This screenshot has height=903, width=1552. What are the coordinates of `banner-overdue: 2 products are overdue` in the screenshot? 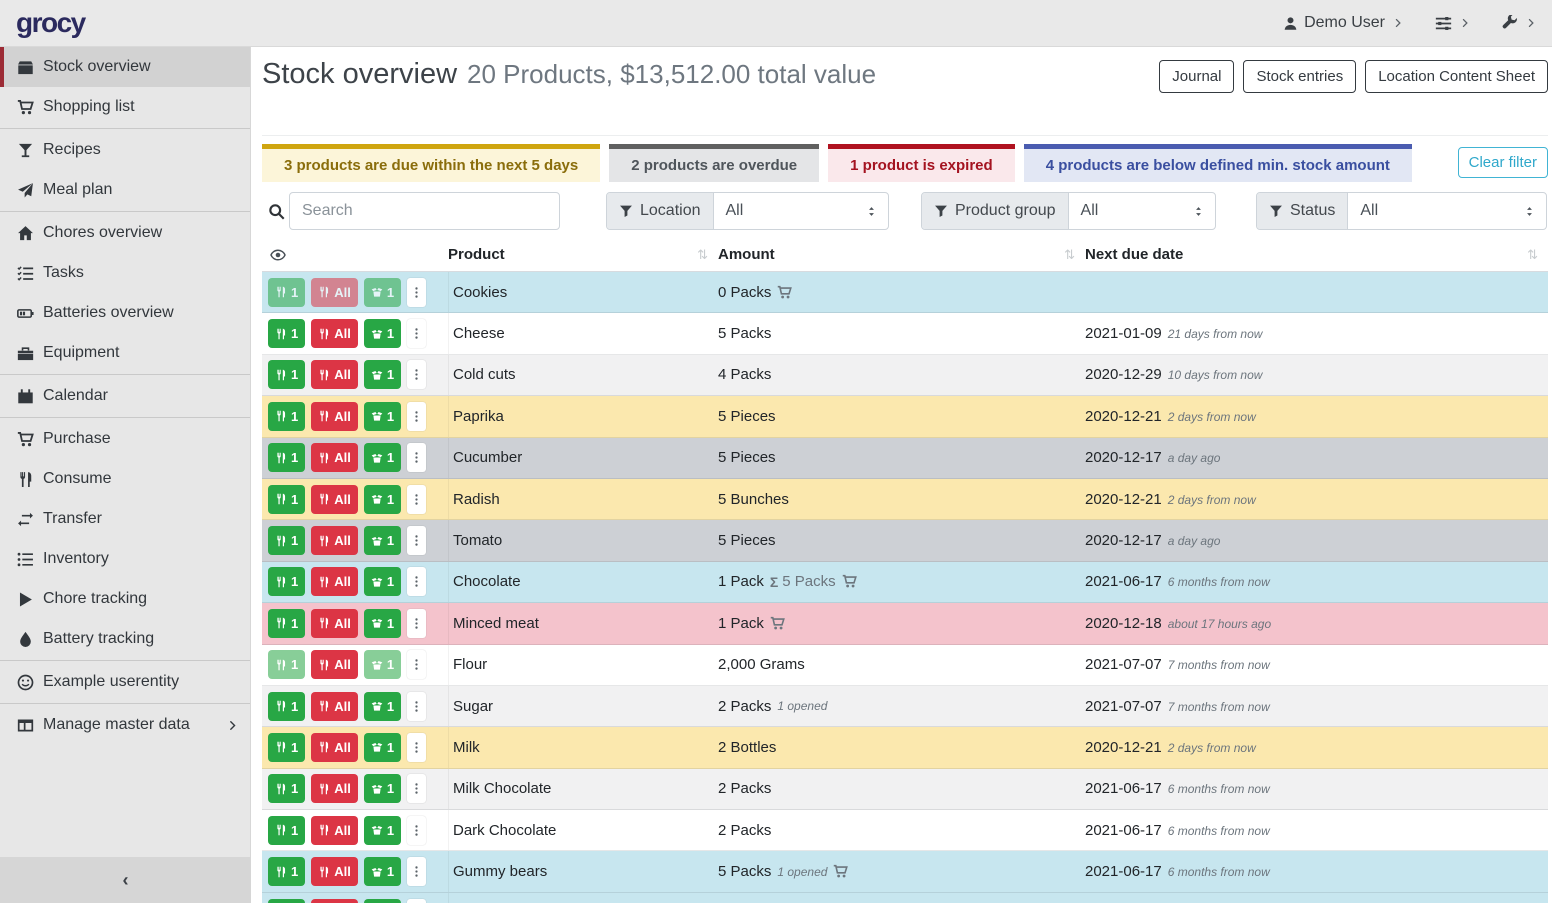 It's located at (714, 163).